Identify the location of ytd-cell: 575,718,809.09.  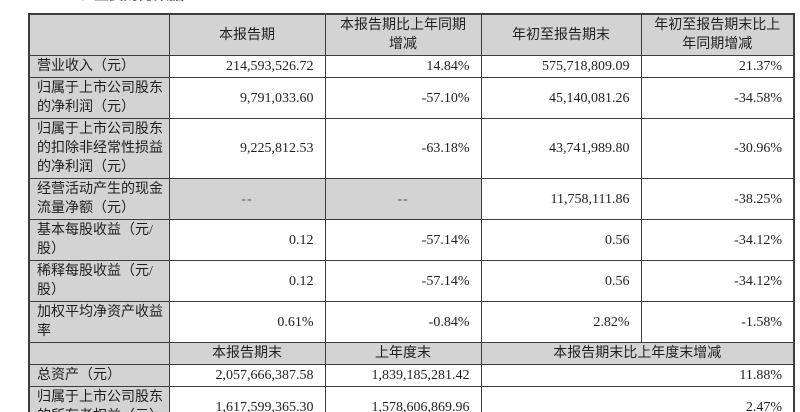
(561, 66).